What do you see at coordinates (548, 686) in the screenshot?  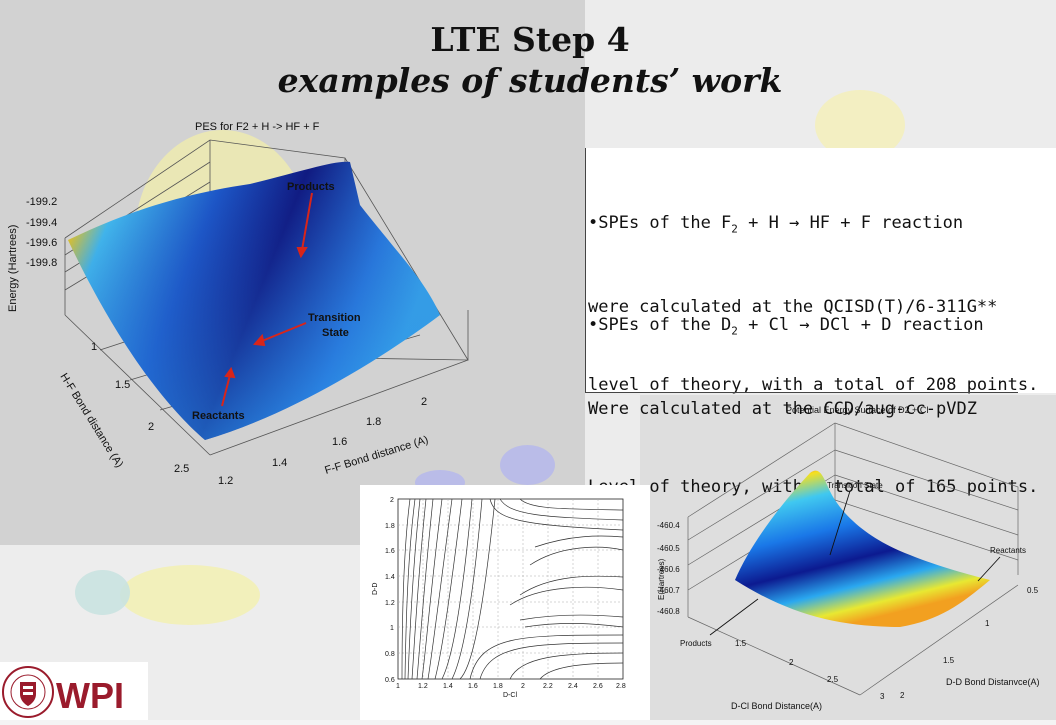 I see `contour-x-tick: 2.2` at bounding box center [548, 686].